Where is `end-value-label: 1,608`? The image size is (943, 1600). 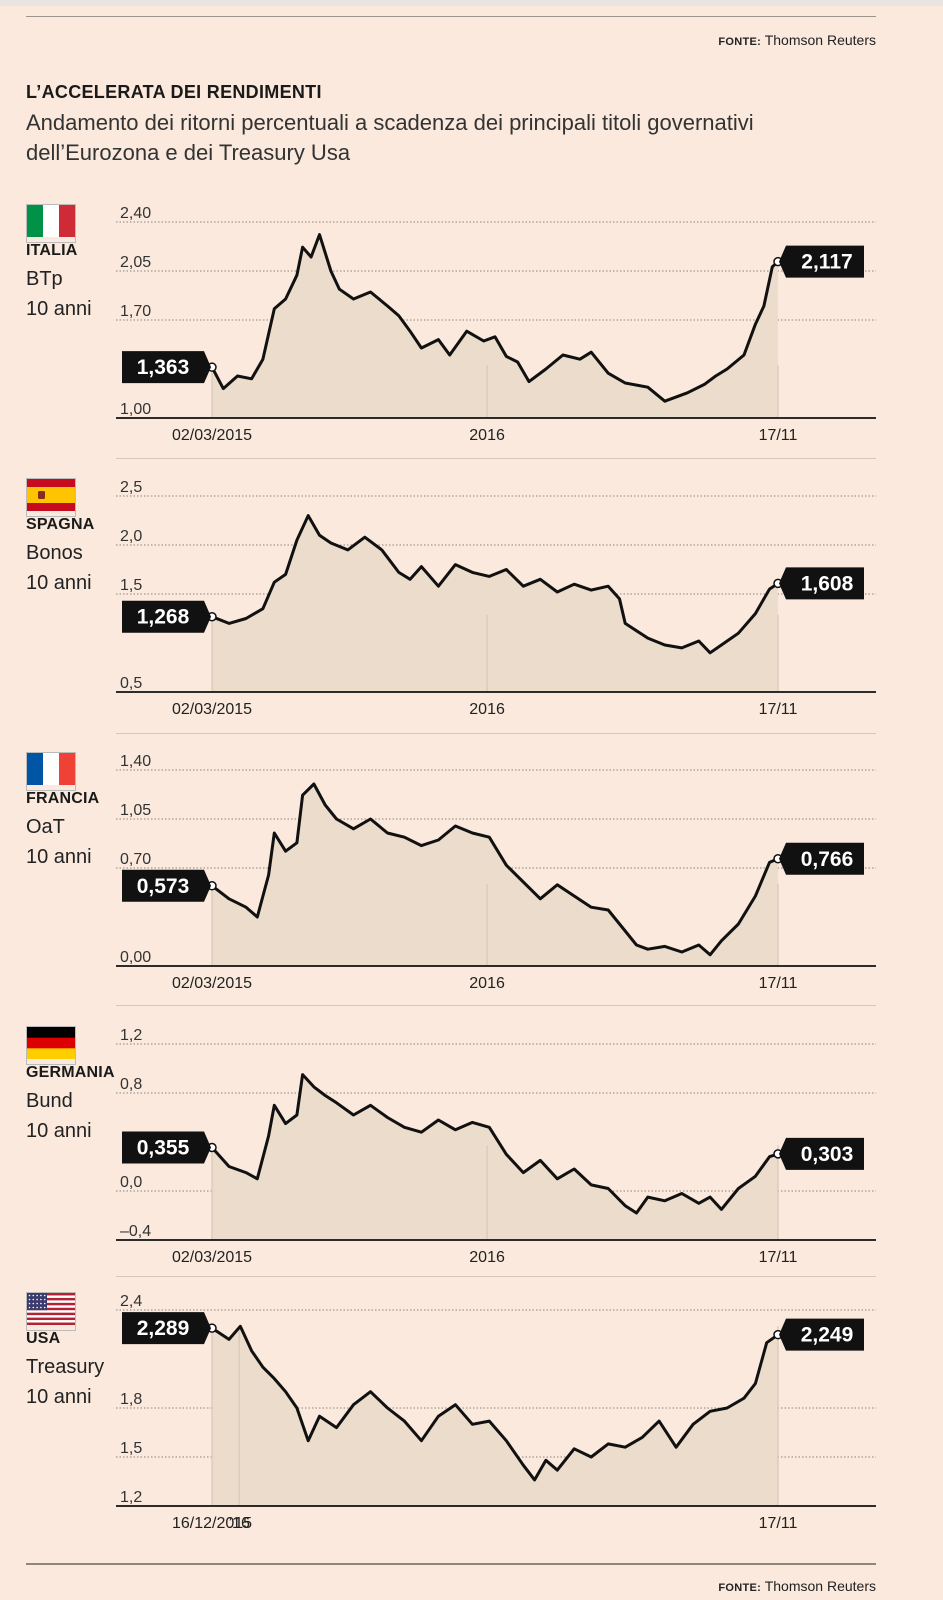
end-value-label: 1,608 is located at coordinates (827, 583).